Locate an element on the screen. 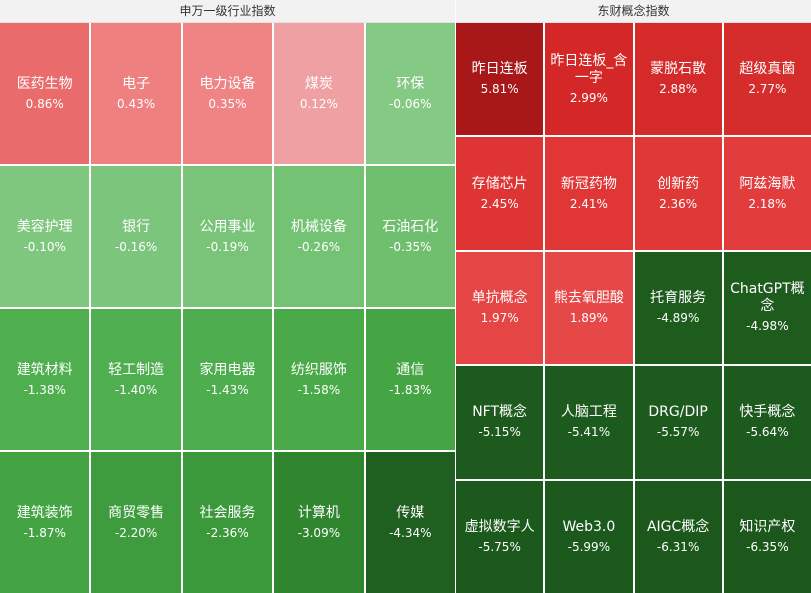 The width and height of the screenshot is (811, 593). tile-change-percent: 2.41% is located at coordinates (588, 203).